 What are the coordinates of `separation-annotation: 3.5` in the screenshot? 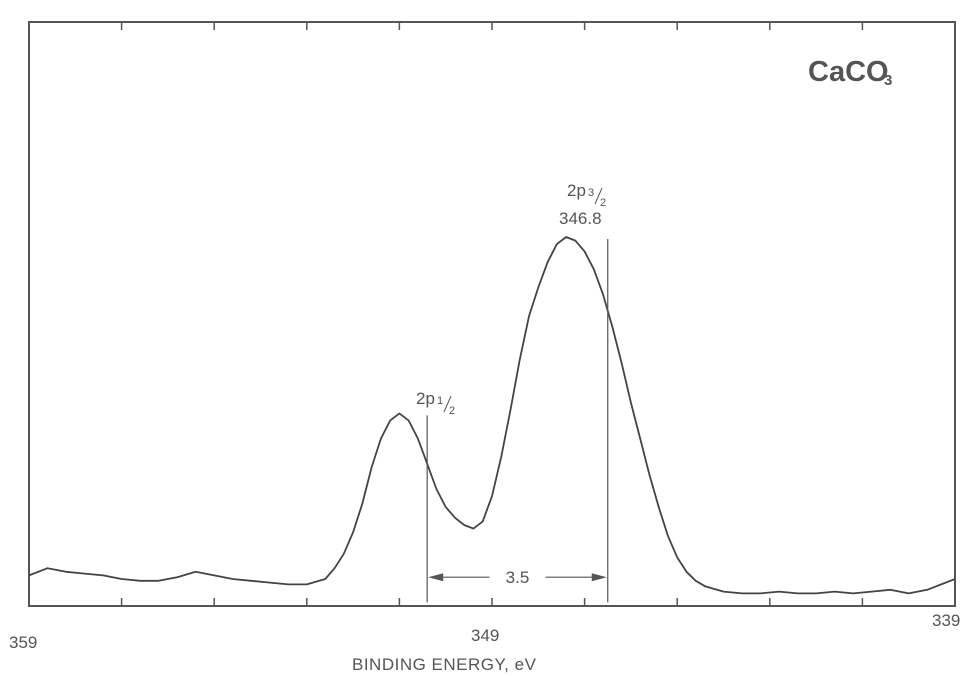 It's located at (517, 577).